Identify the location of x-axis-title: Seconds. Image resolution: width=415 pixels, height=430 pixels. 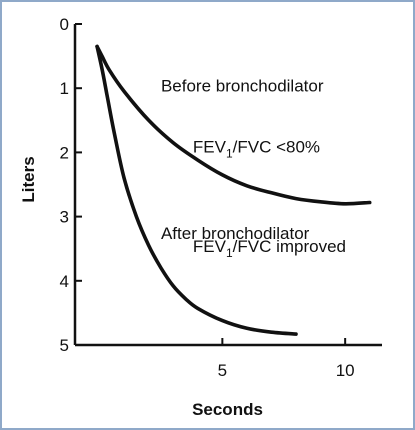
(227, 409).